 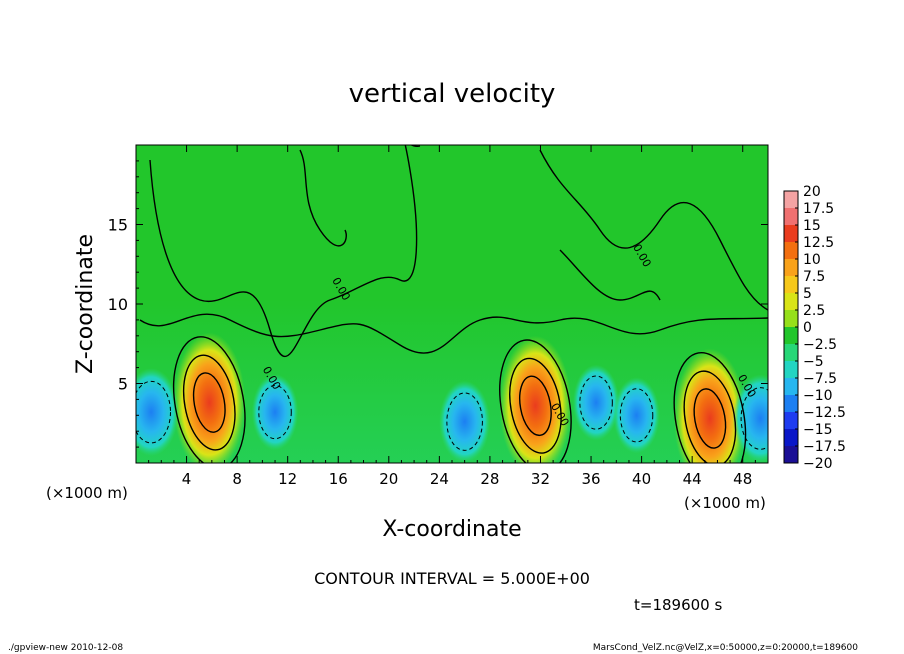 What do you see at coordinates (812, 260) in the screenshot?
I see `colorbar-label: 10` at bounding box center [812, 260].